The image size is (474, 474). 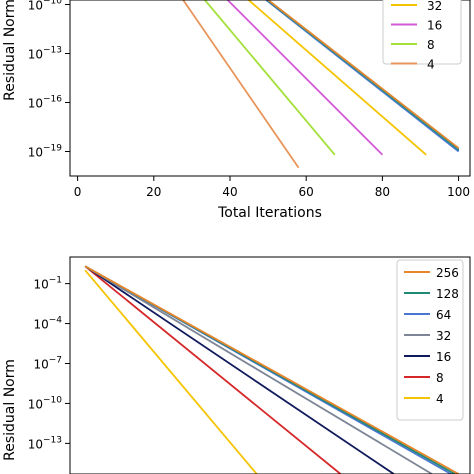 I want to click on x-tick-label: 100, so click(x=458, y=192).